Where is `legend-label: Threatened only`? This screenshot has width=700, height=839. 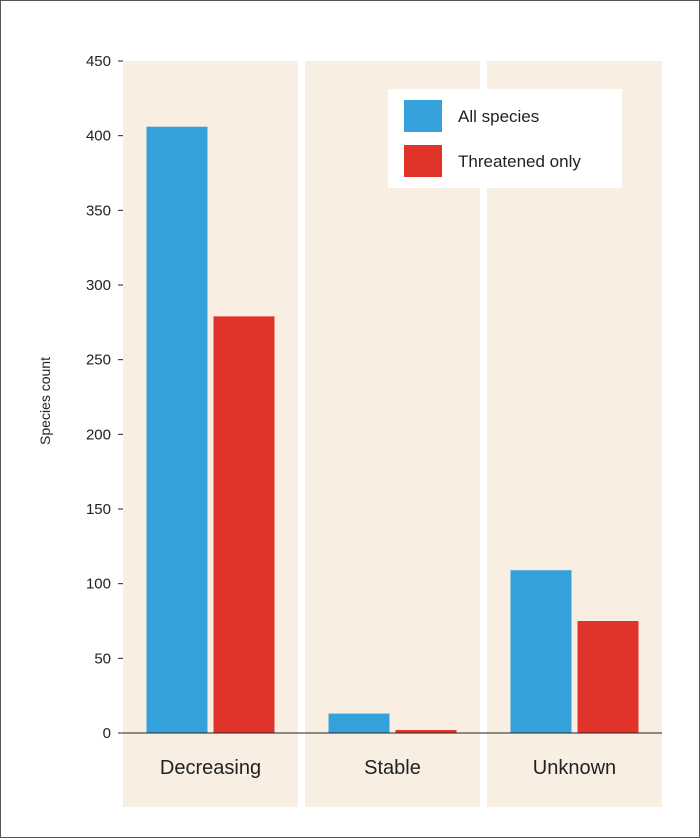 legend-label: Threatened only is located at coordinates (519, 161).